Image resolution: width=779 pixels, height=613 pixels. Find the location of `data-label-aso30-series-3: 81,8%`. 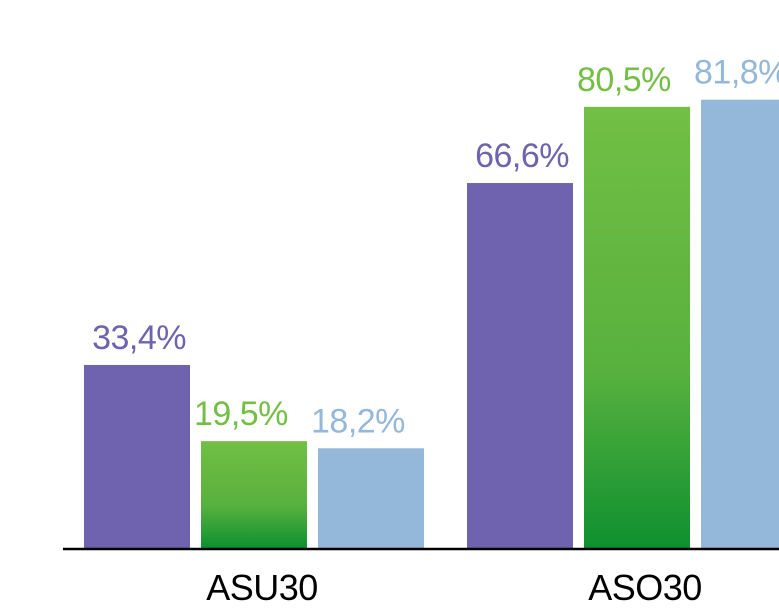

data-label-aso30-series-3: 81,8% is located at coordinates (736, 73).